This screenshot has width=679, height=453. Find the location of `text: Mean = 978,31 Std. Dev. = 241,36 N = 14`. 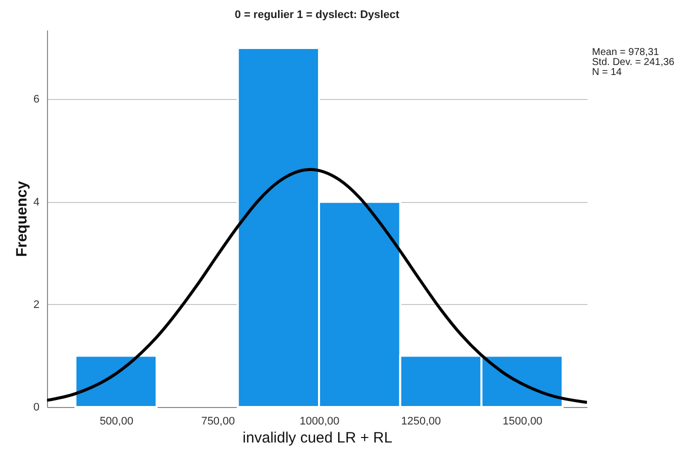

text: Mean = 978,31 Std. Dev. = 241,36 N = 14 is located at coordinates (633, 62).